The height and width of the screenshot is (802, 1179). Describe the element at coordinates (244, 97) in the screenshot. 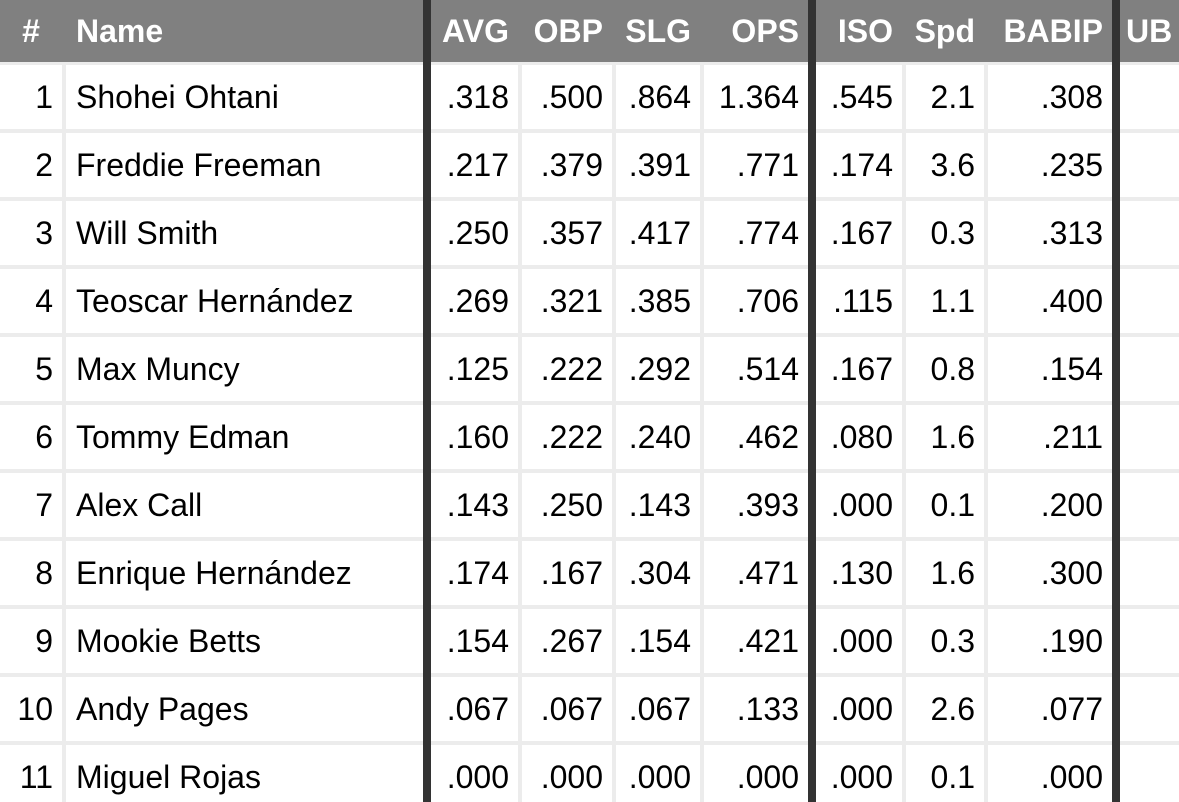

I see `cell-name: Shohei Ohtani` at that location.